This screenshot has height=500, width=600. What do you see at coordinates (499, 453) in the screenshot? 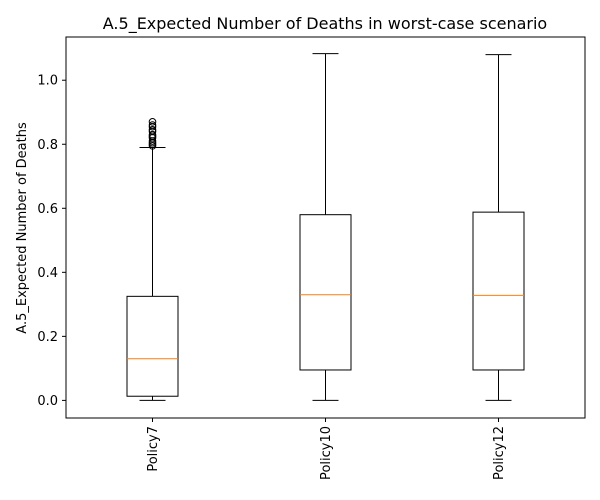
I see `x-tick-label: Policy12` at bounding box center [499, 453].